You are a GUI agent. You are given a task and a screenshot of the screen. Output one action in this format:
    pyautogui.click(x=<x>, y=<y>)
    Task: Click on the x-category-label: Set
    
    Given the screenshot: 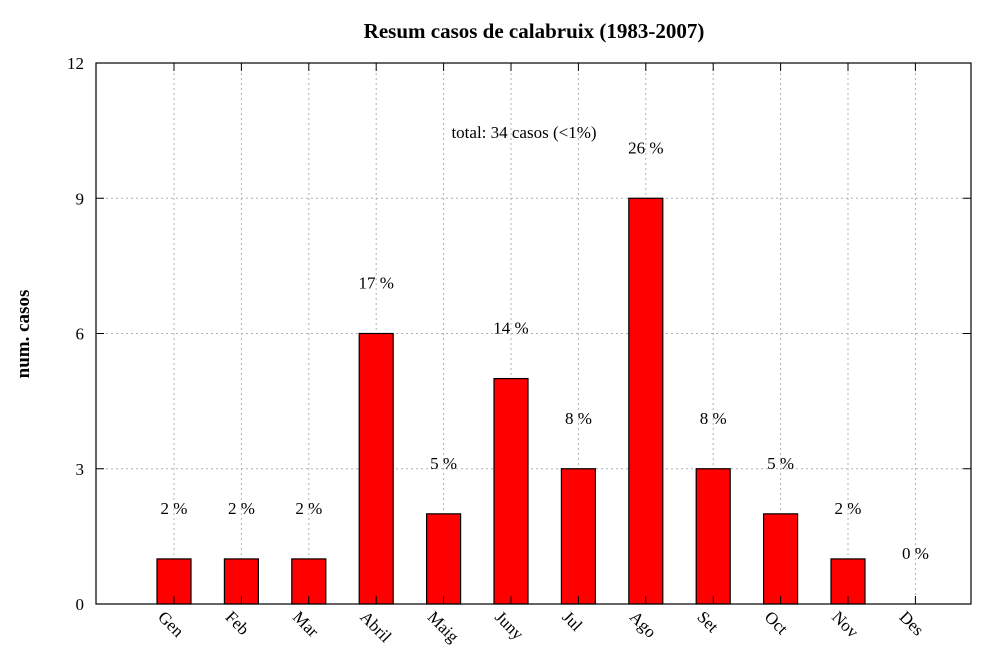 What is the action you would take?
    pyautogui.click(x=707, y=621)
    